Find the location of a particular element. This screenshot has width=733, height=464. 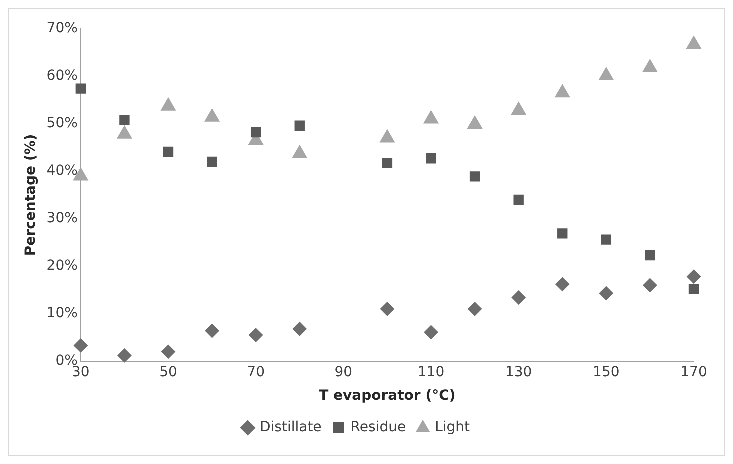

x-tick-label: 50 is located at coordinates (169, 372).